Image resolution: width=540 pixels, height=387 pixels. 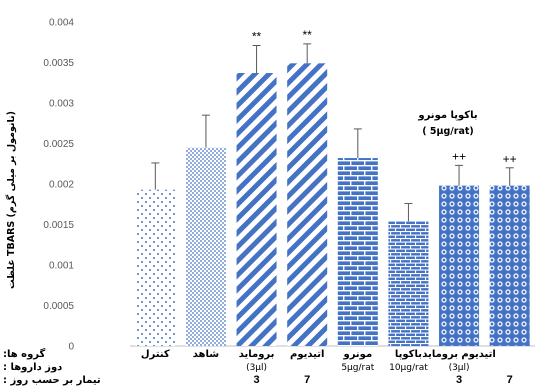 I want to click on dose-label: 5µg/rat, so click(x=357, y=368).